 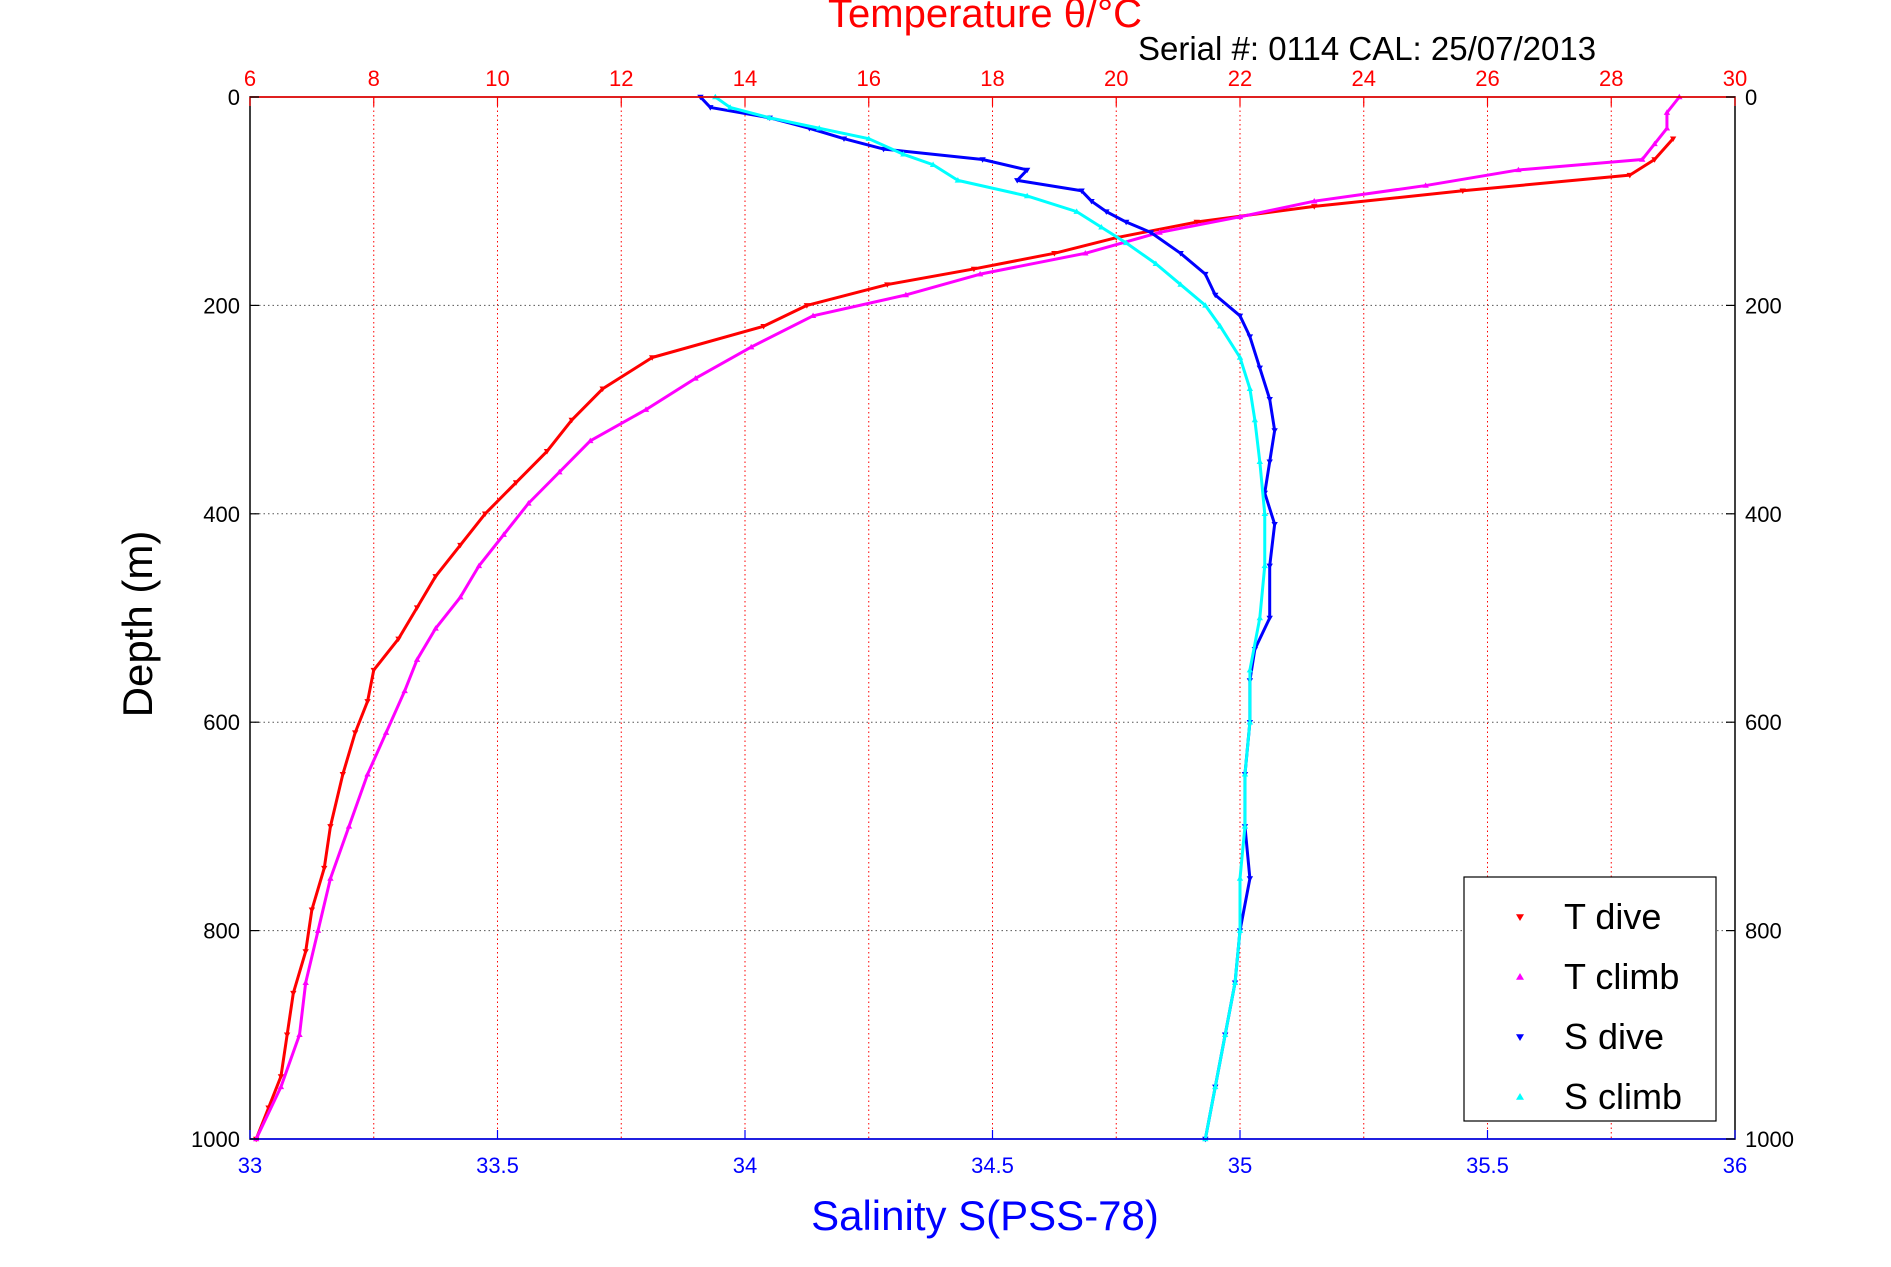 I want to click on y-left-tick-label: 200, so click(x=221, y=305).